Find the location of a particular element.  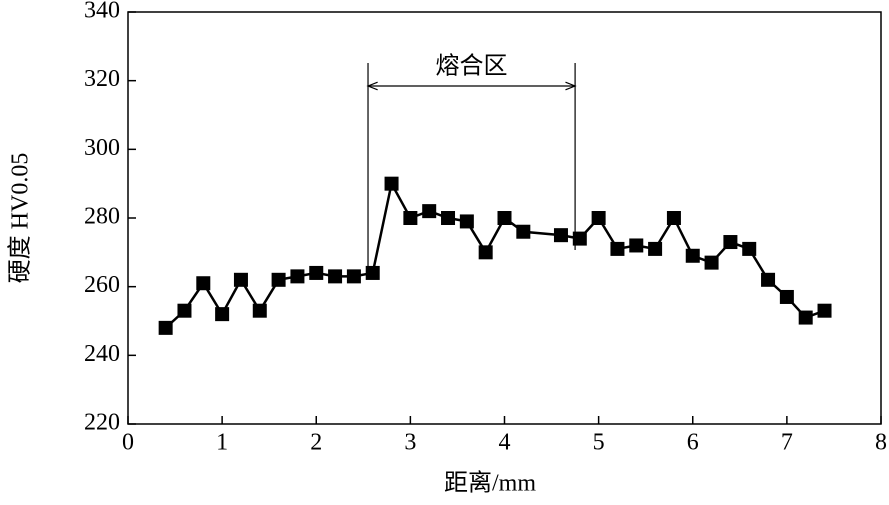

y-tick-label: 280 is located at coordinates (102, 217).